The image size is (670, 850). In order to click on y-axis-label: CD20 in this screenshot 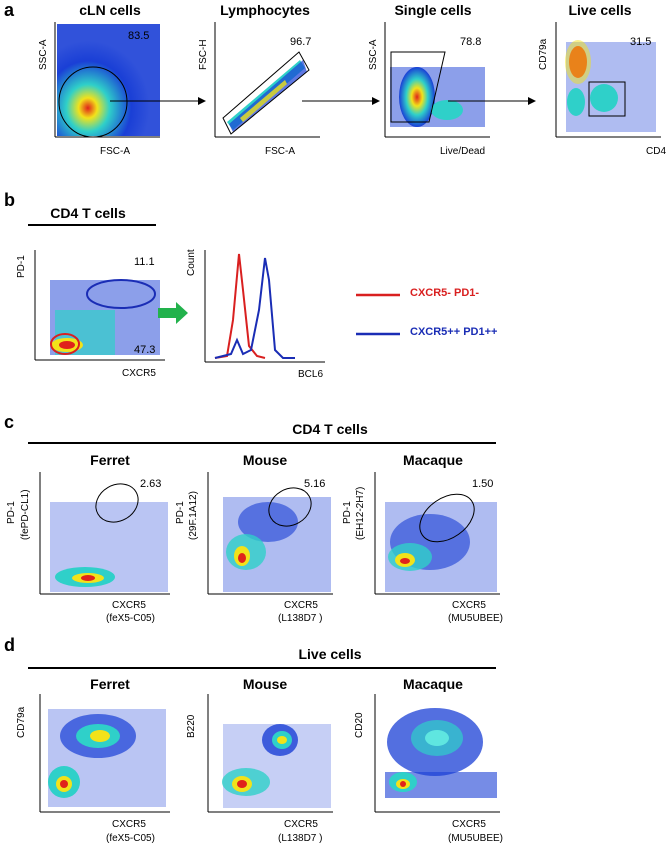, I will do `click(359, 725)`.